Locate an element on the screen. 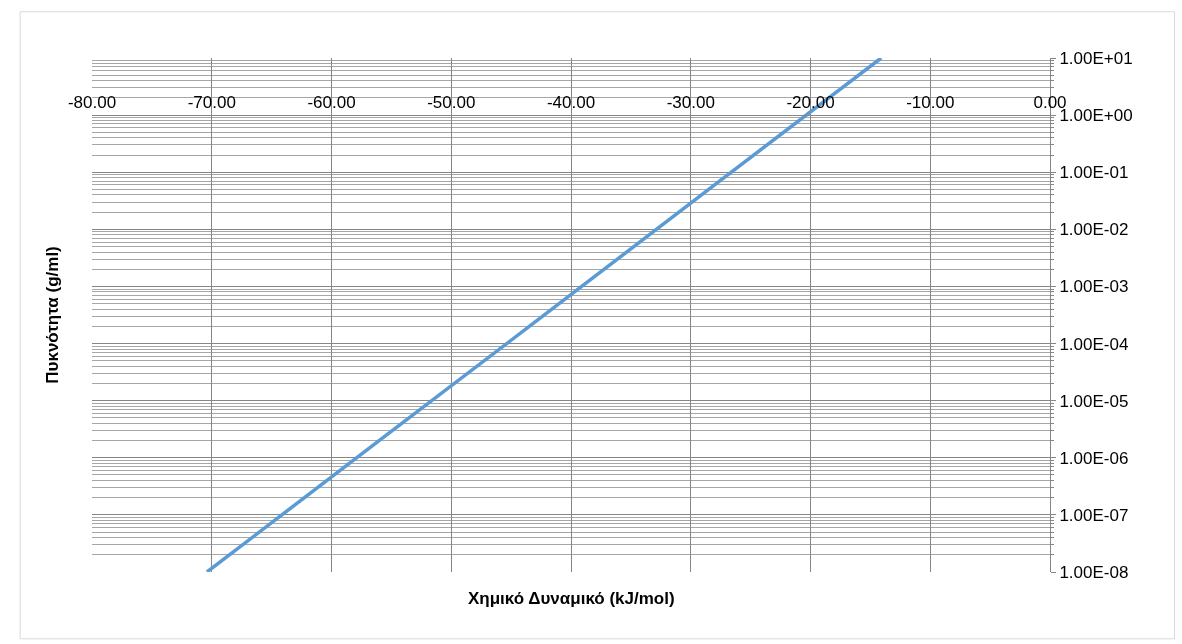 The height and width of the screenshot is (644, 1182). y-tick-label: 1.00E-05 is located at coordinates (1094, 401).